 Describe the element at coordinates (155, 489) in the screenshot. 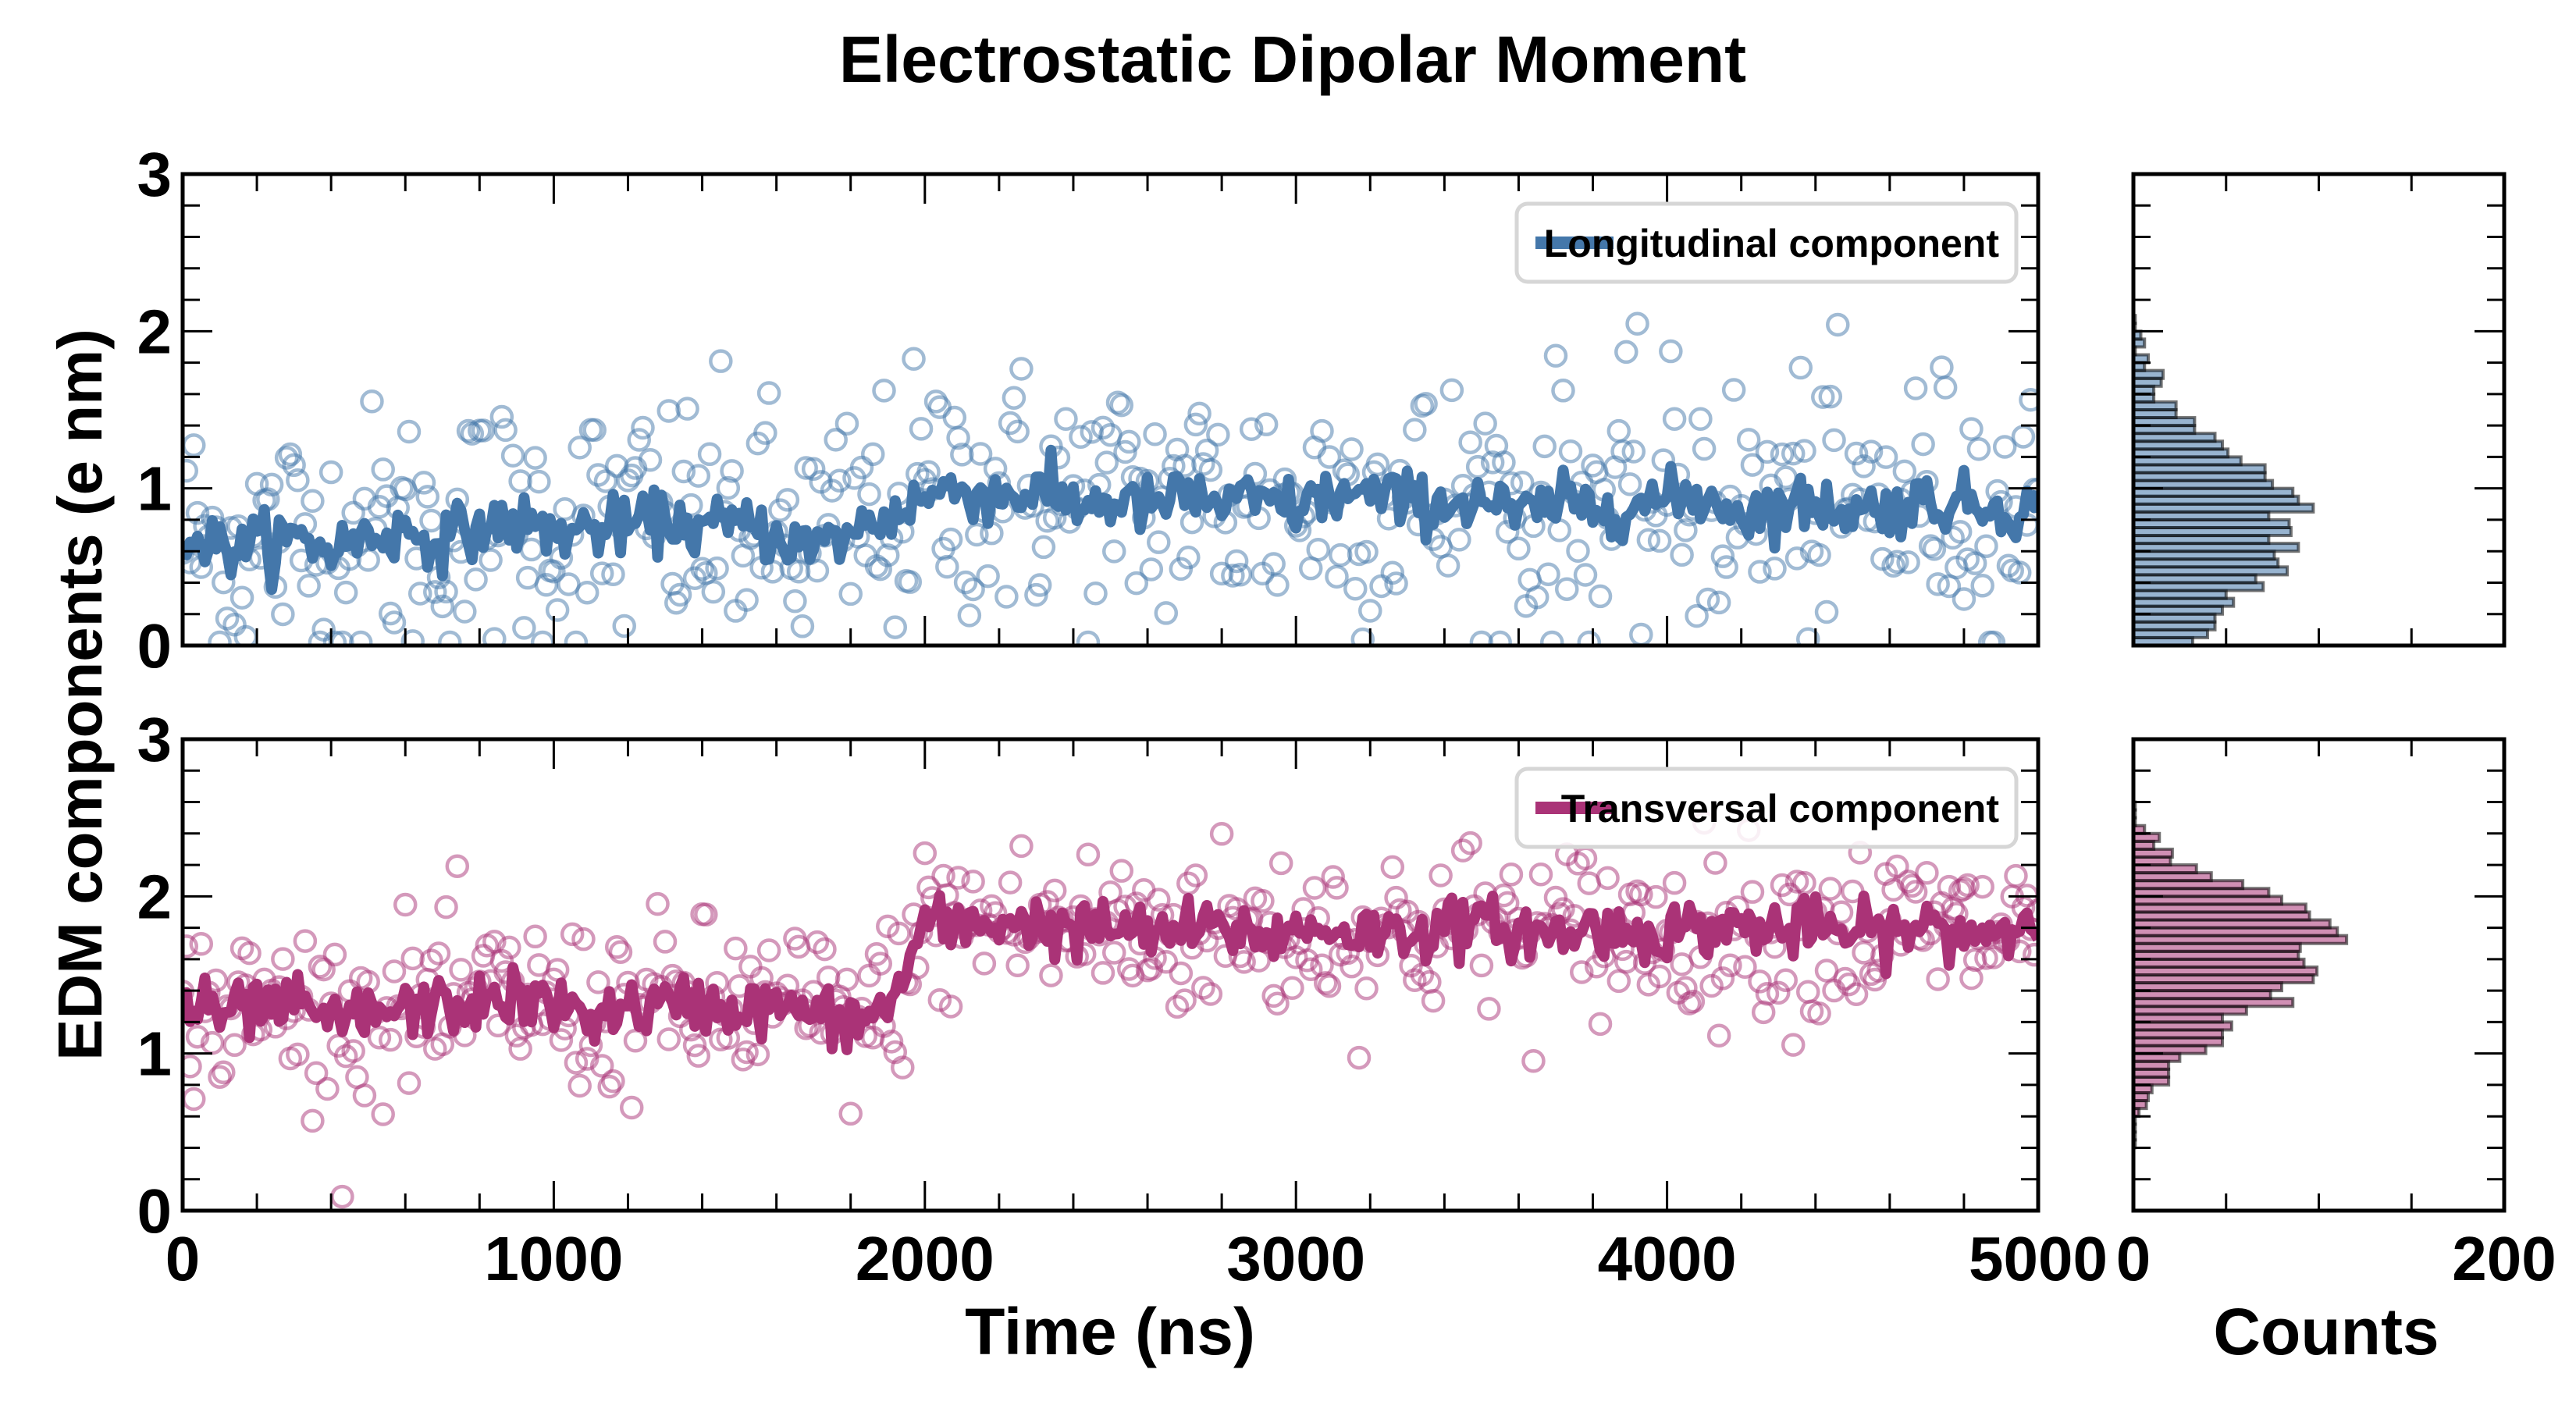

I see `y-tick-label: 1` at that location.